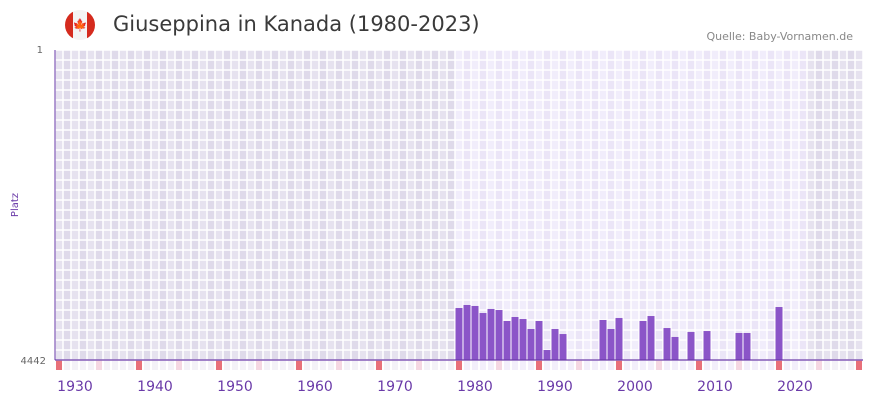 This screenshot has height=402, width=873. I want to click on bar-1991, so click(563, 347).